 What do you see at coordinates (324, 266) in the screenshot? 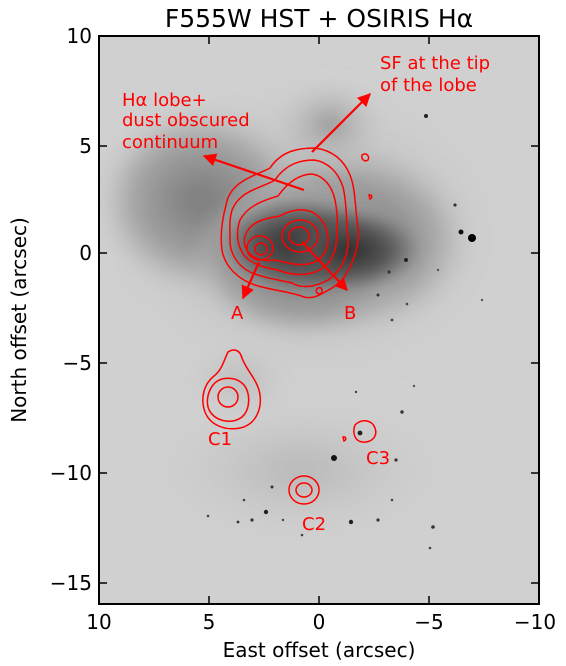
I see `arrow-b` at bounding box center [324, 266].